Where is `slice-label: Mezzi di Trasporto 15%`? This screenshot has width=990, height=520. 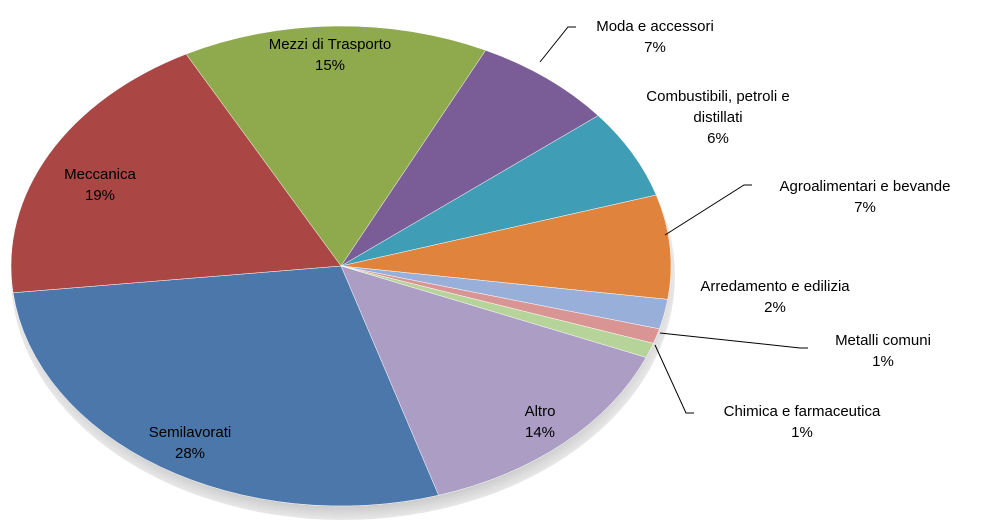
slice-label: Mezzi di Trasporto 15% is located at coordinates (330, 55).